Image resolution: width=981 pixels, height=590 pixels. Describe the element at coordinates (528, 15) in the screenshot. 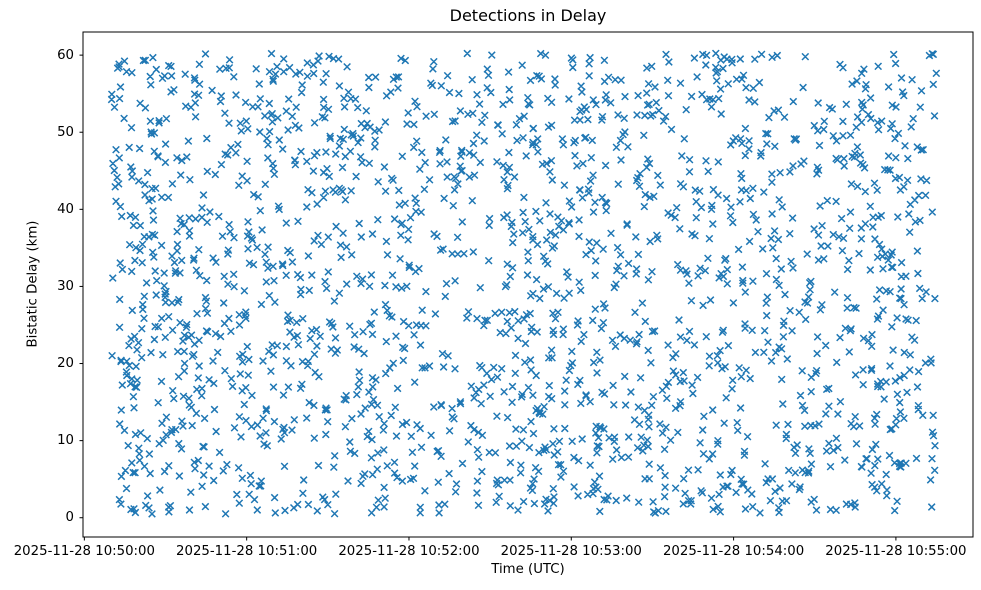

I see `chart-title: Detections in Delay` at that location.